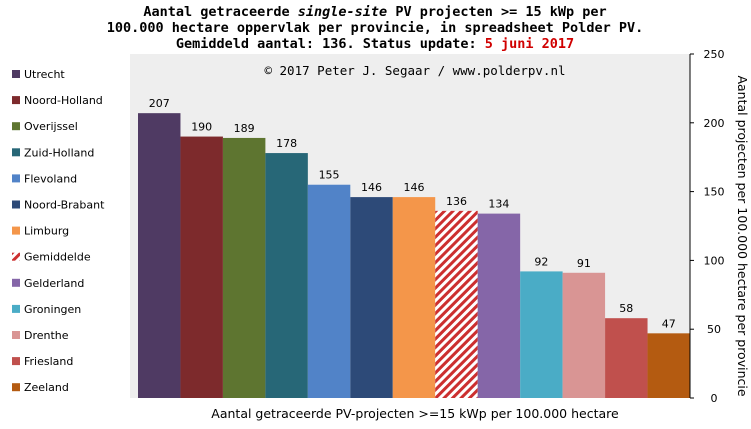 The width and height of the screenshot is (751, 429). I want to click on bar-zuid-holland, so click(286, 275).